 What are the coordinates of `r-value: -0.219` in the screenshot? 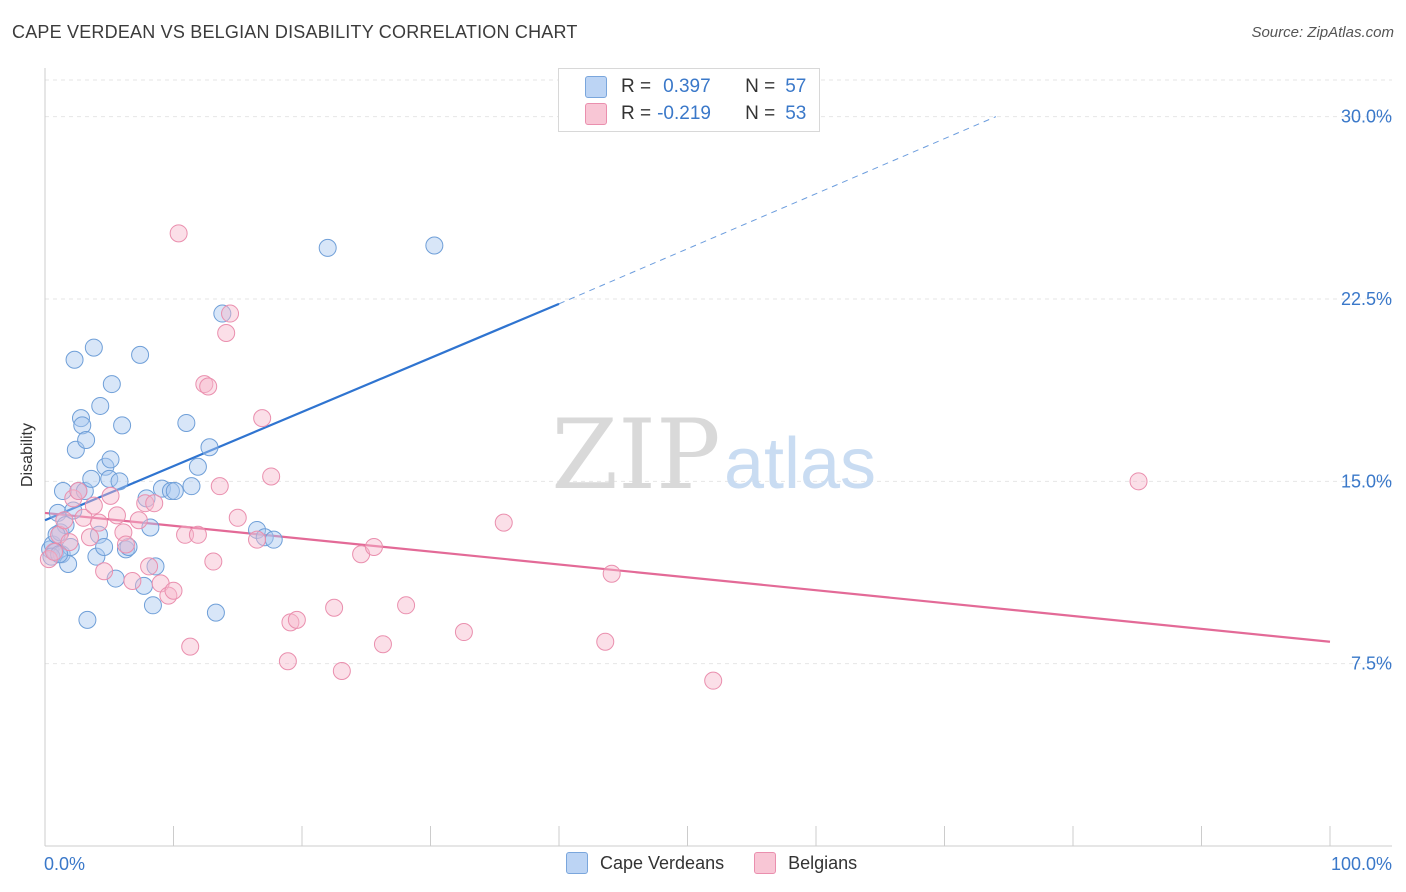 It's located at (684, 113).